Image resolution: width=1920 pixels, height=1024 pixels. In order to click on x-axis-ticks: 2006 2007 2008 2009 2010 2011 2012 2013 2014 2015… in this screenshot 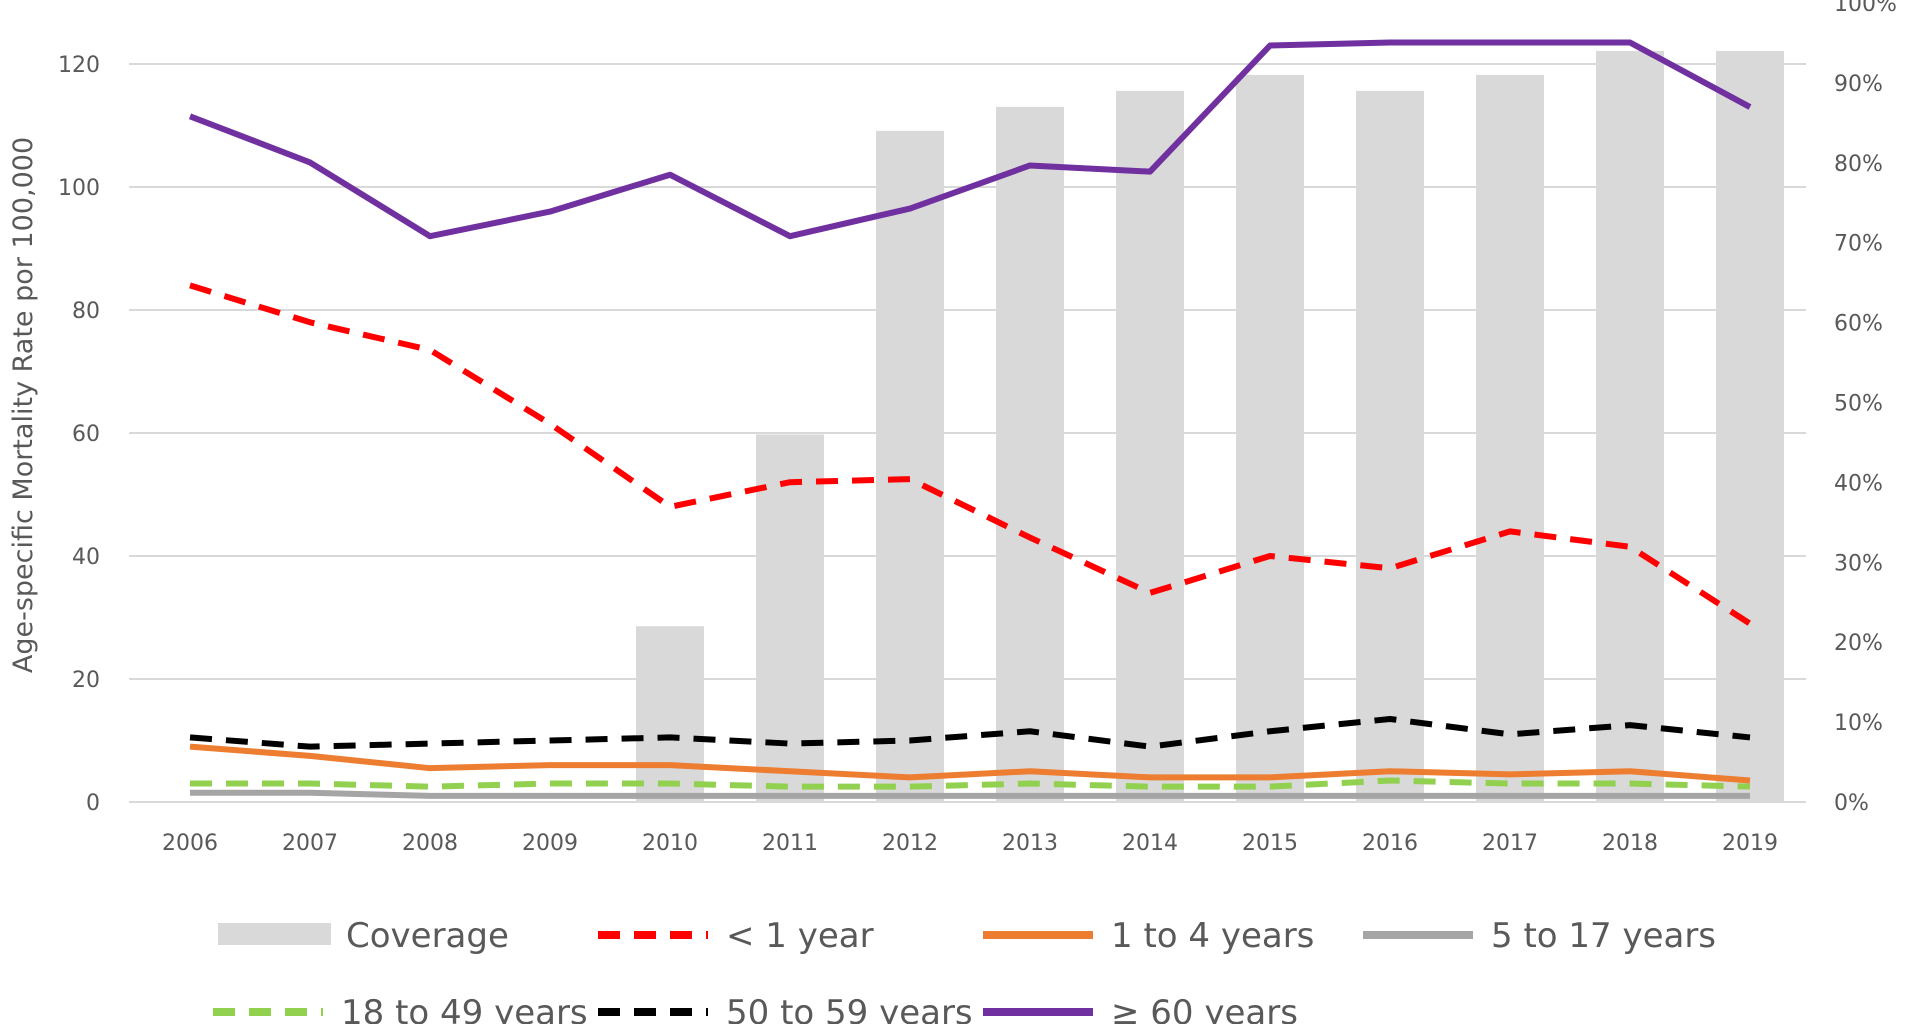, I will do `click(970, 843)`.